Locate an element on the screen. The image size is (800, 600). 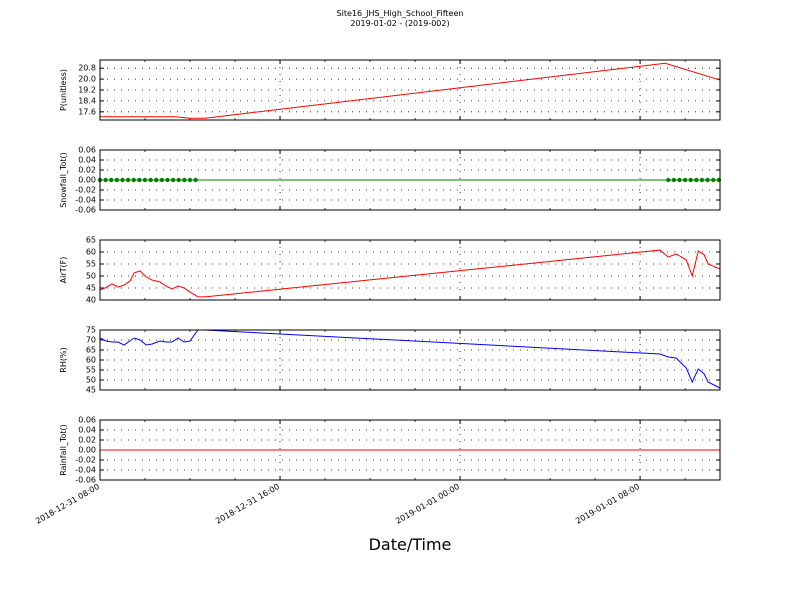
y-tick-label: 20.0 is located at coordinates (87, 79).